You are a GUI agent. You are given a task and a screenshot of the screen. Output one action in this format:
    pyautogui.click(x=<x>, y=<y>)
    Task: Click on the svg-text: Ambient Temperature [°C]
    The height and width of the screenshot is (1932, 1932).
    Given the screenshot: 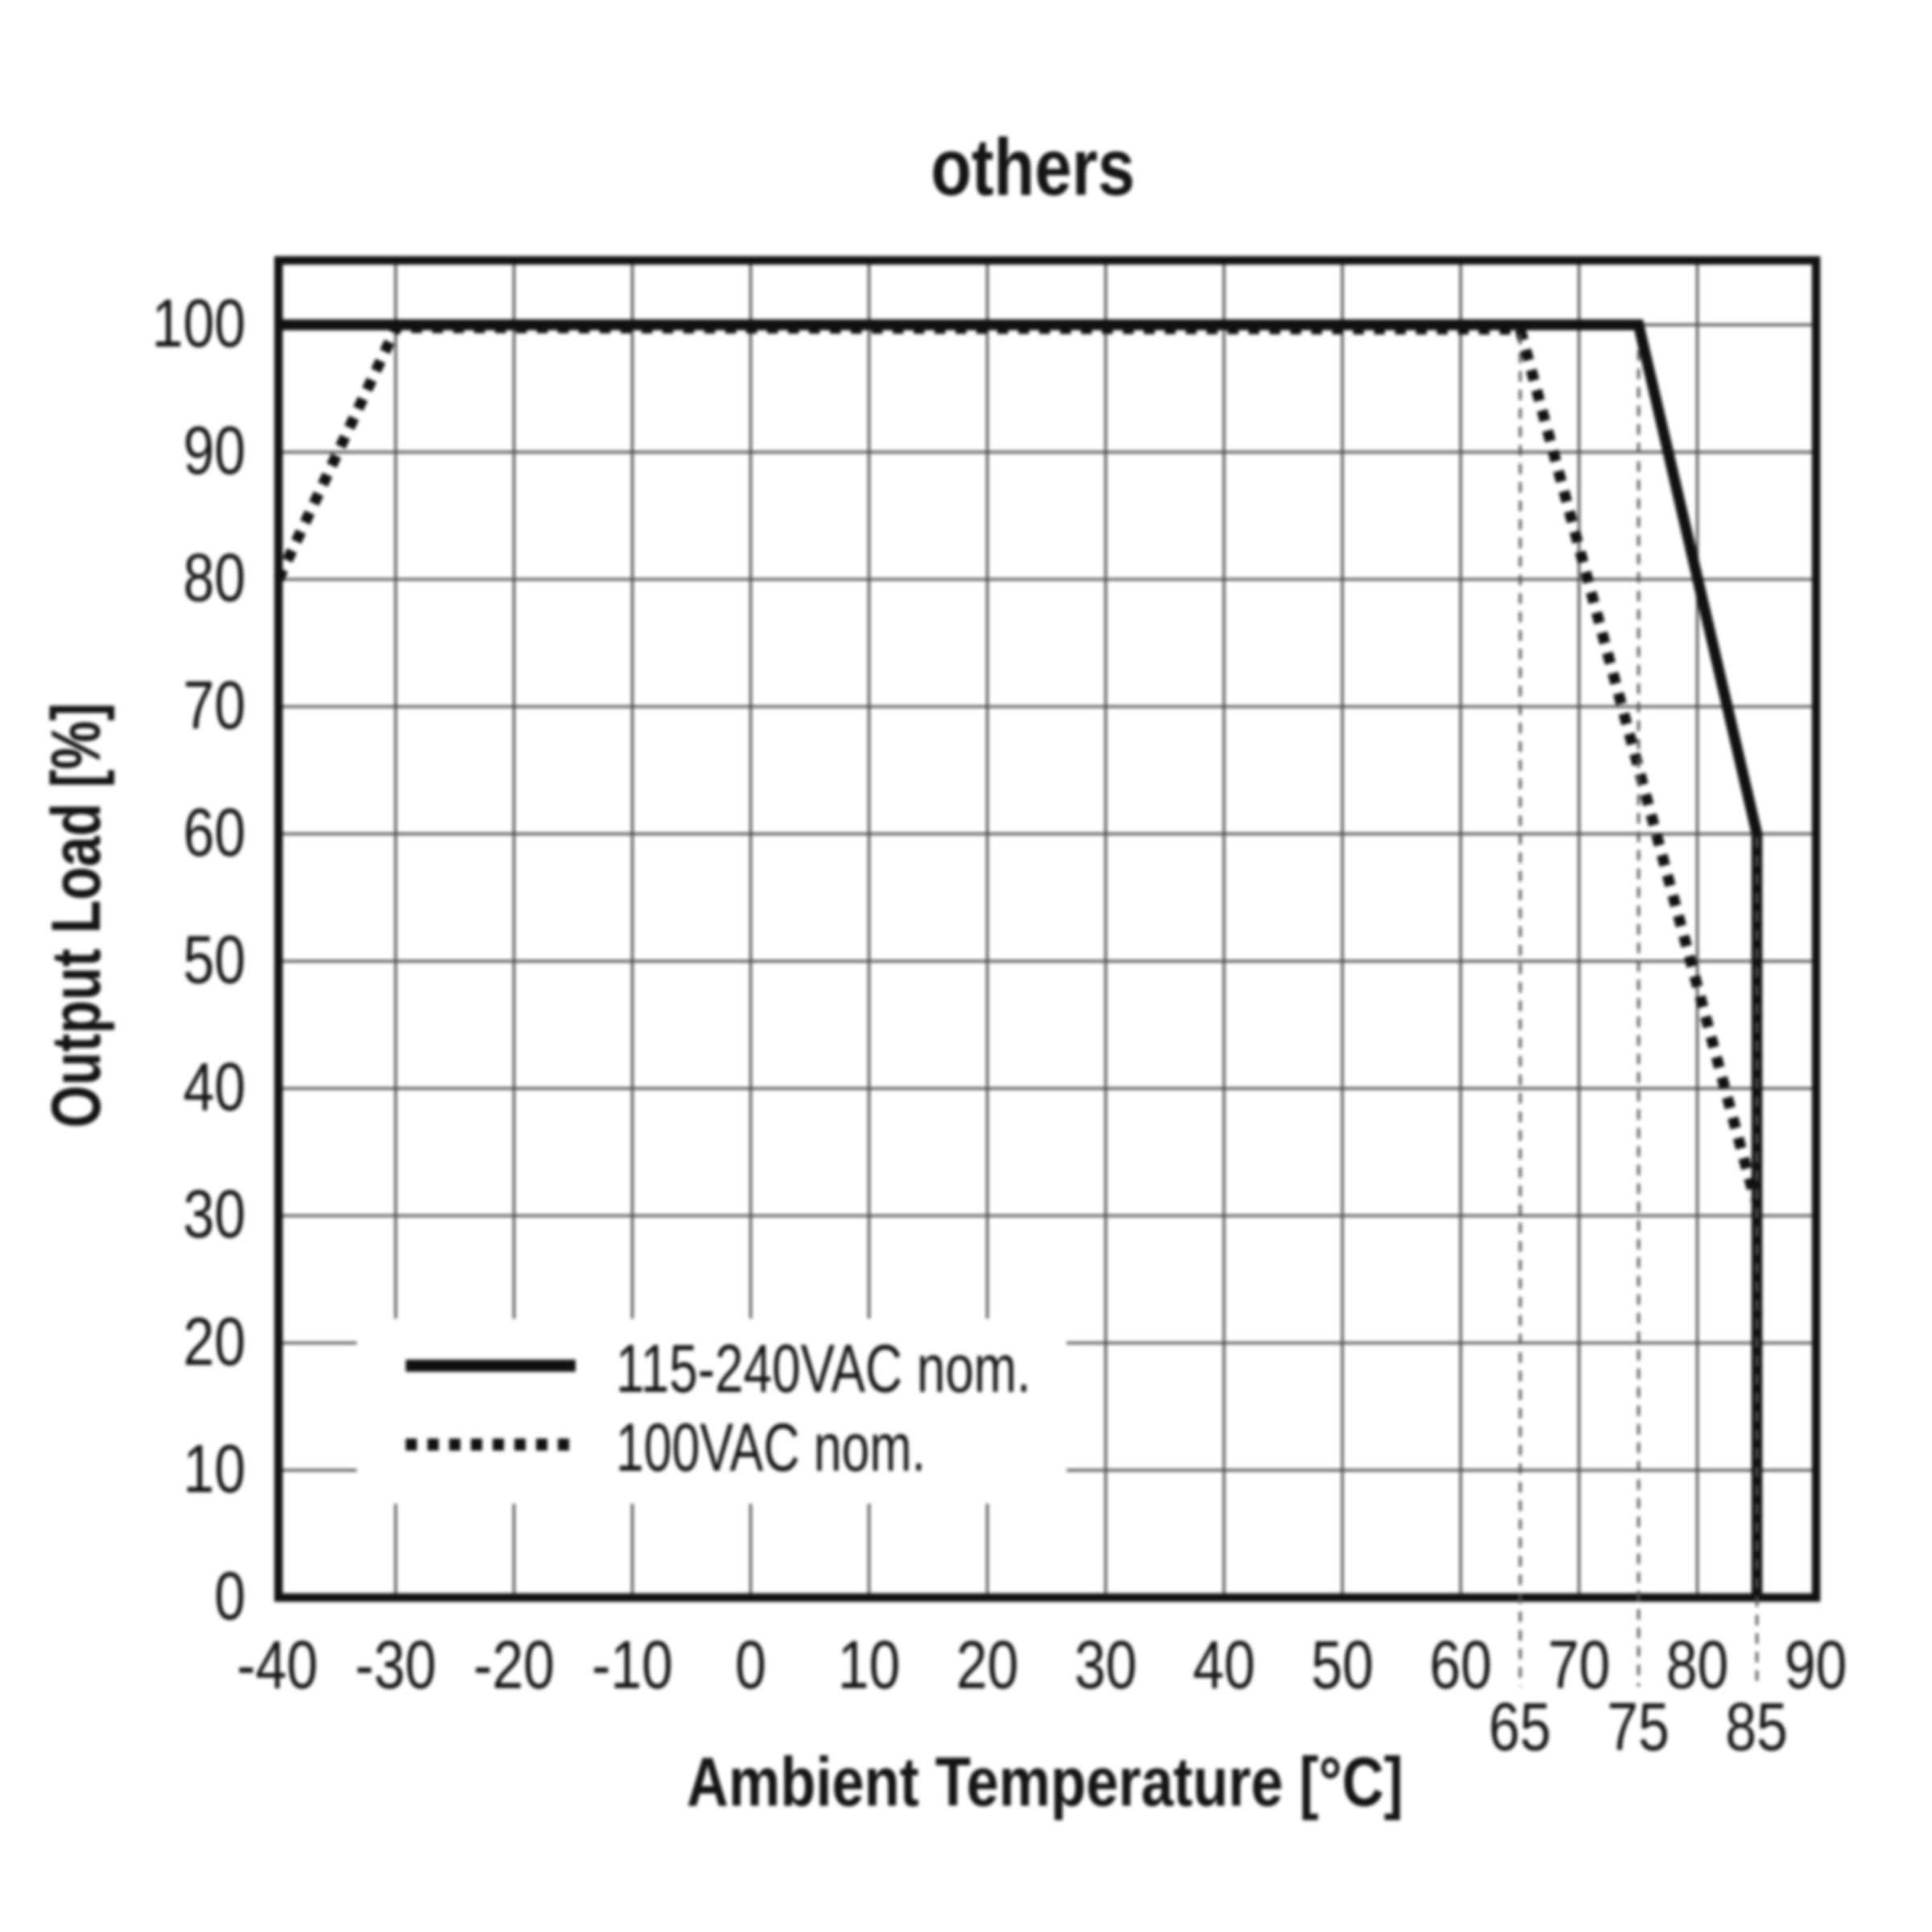 What is the action you would take?
    pyautogui.click(x=1045, y=1781)
    